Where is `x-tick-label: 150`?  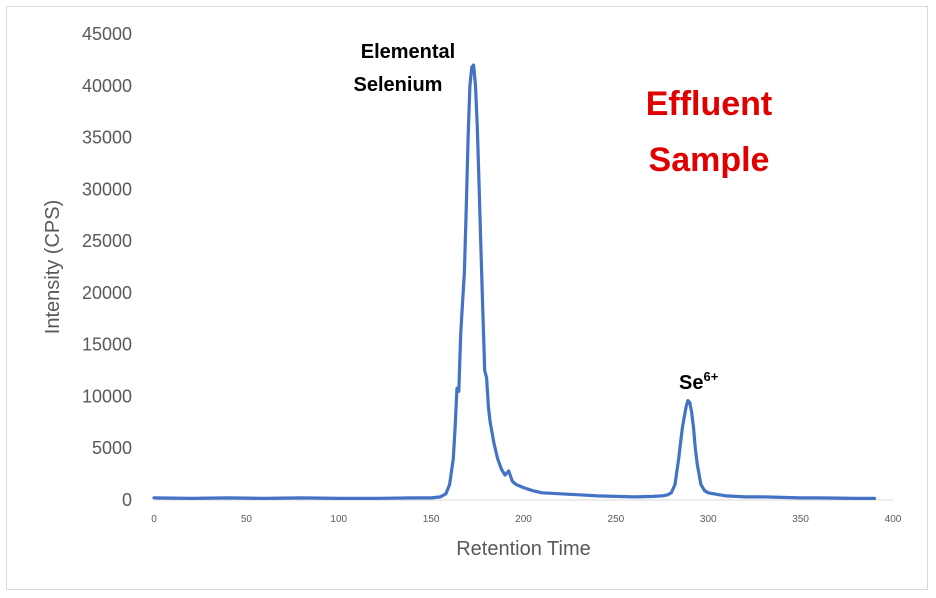
x-tick-label: 150 is located at coordinates (431, 519).